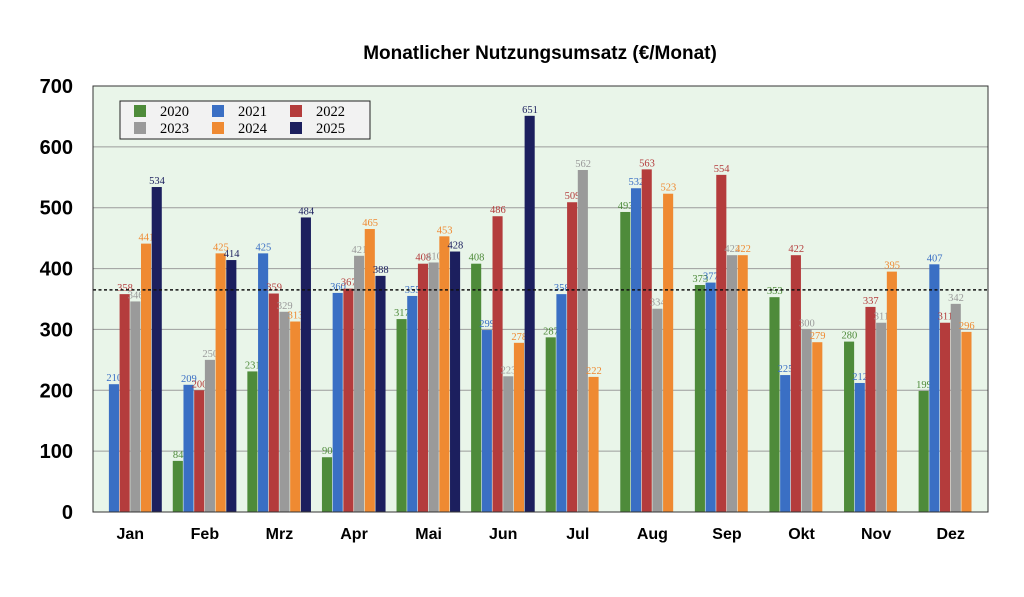 This screenshot has height=597, width=1024. I want to click on bar-2021-Mrz, so click(263, 382).